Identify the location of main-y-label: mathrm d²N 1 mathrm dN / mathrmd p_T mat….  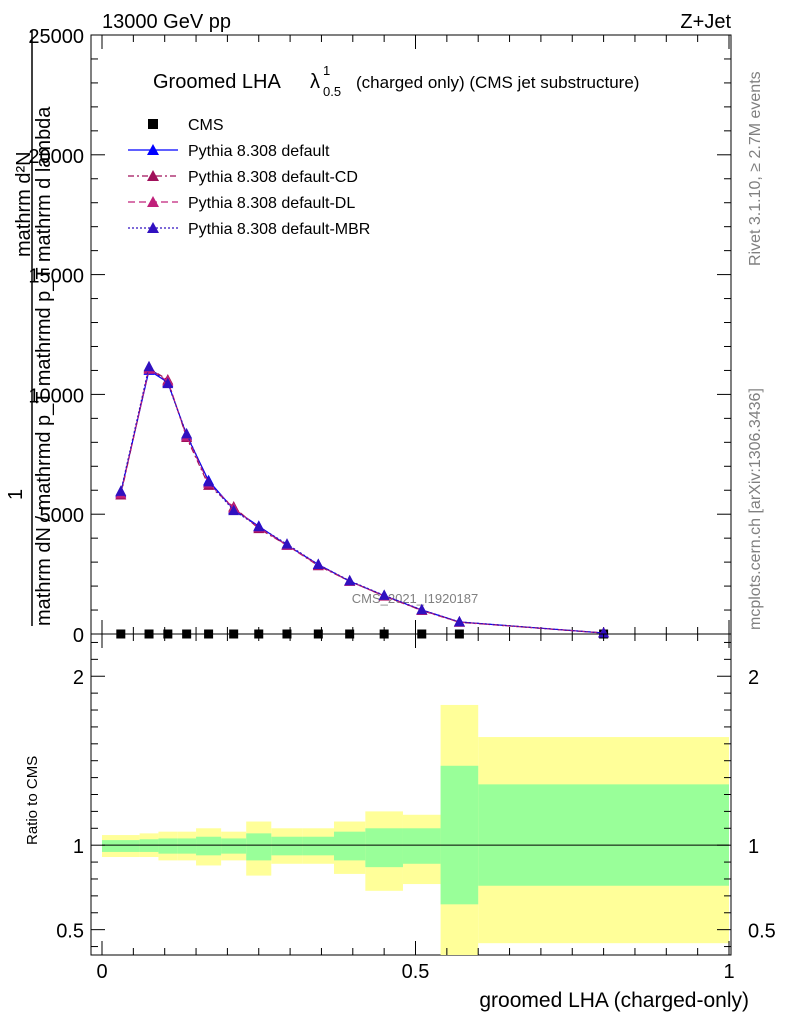
(30, 328).